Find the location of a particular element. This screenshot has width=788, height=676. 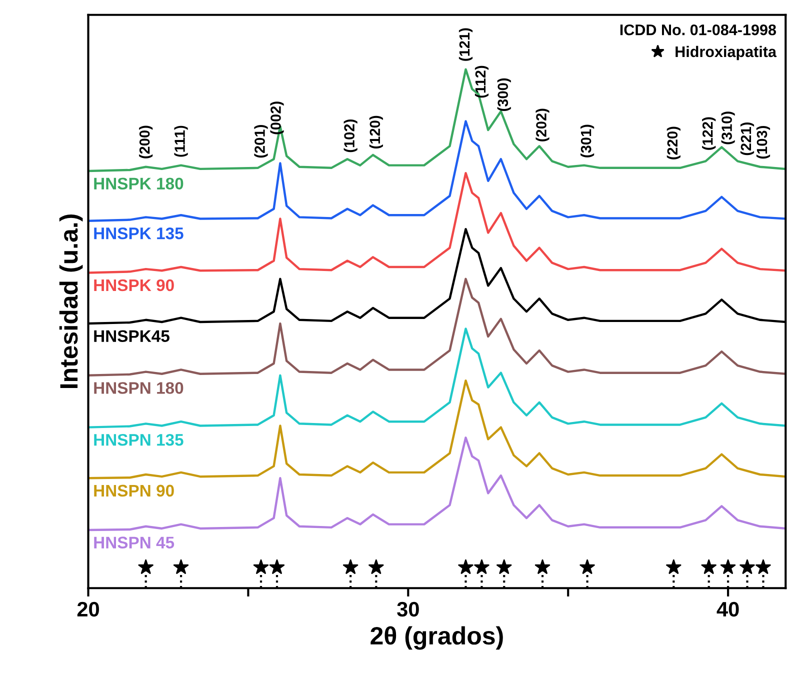

series-label: HNSPN 90 is located at coordinates (134, 490).